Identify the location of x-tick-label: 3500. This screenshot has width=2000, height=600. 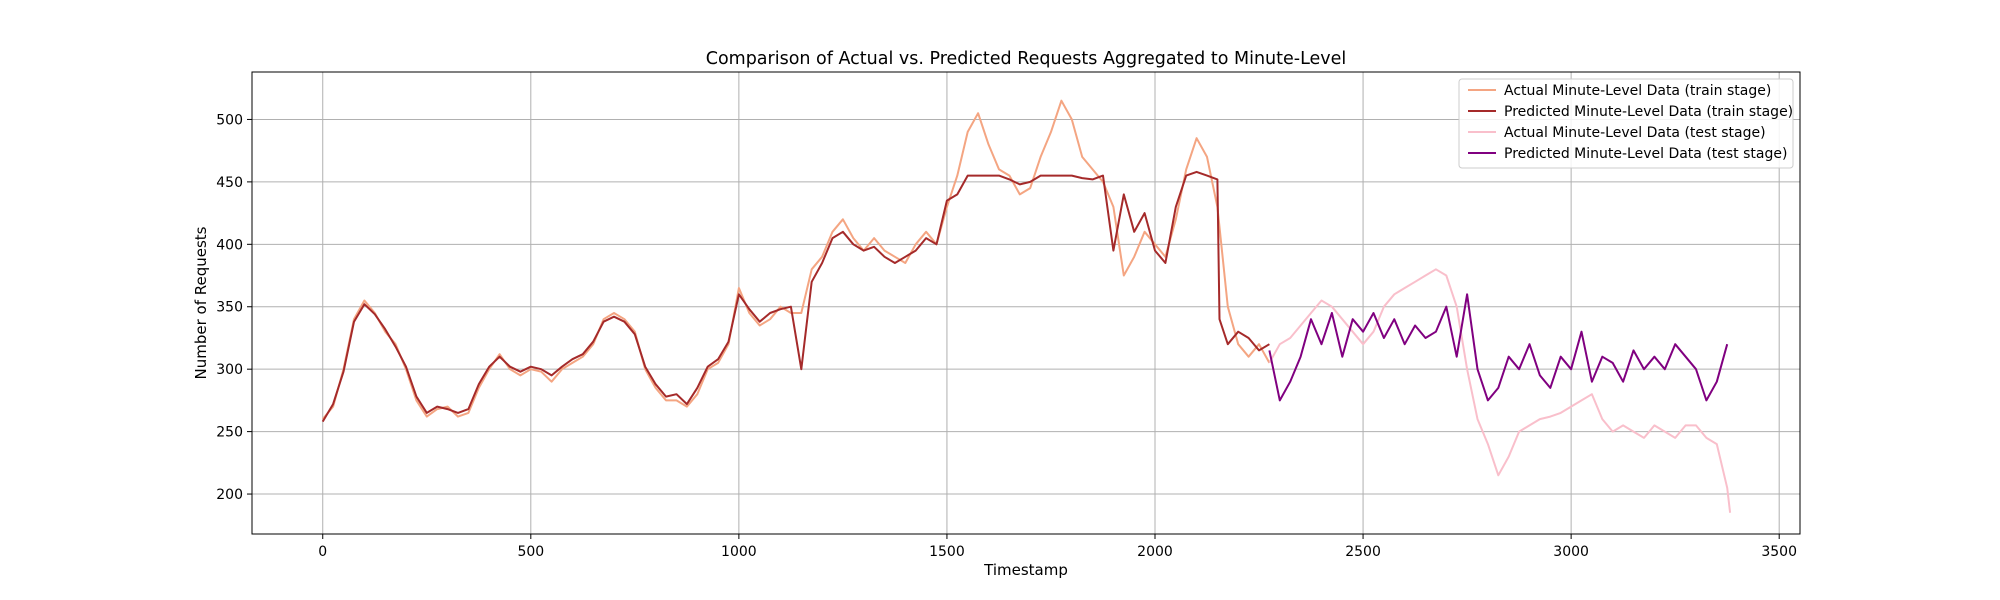
(1779, 552).